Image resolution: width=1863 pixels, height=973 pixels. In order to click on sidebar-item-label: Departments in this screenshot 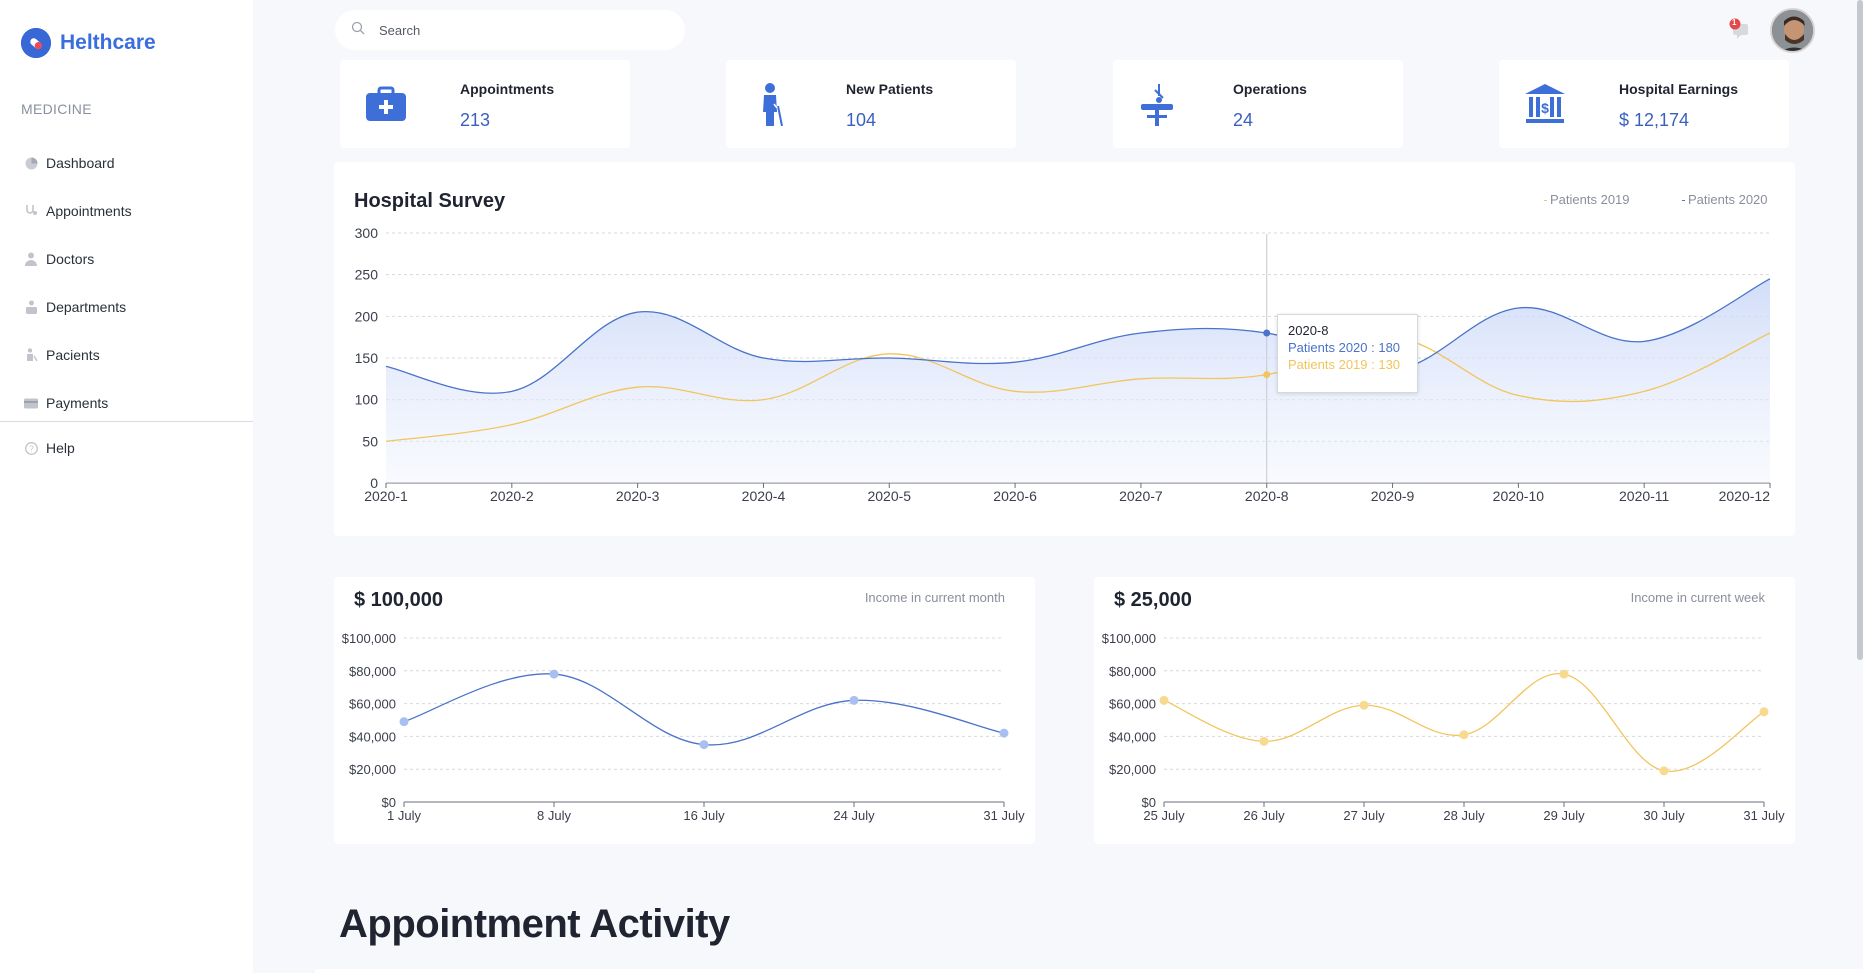, I will do `click(86, 307)`.